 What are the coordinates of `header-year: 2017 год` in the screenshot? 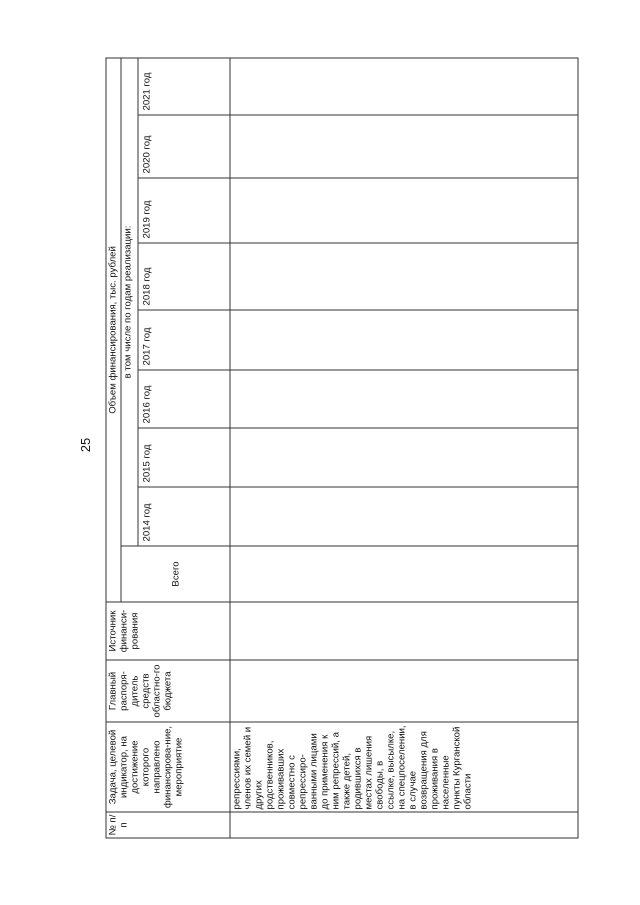 It's located at (183, 339).